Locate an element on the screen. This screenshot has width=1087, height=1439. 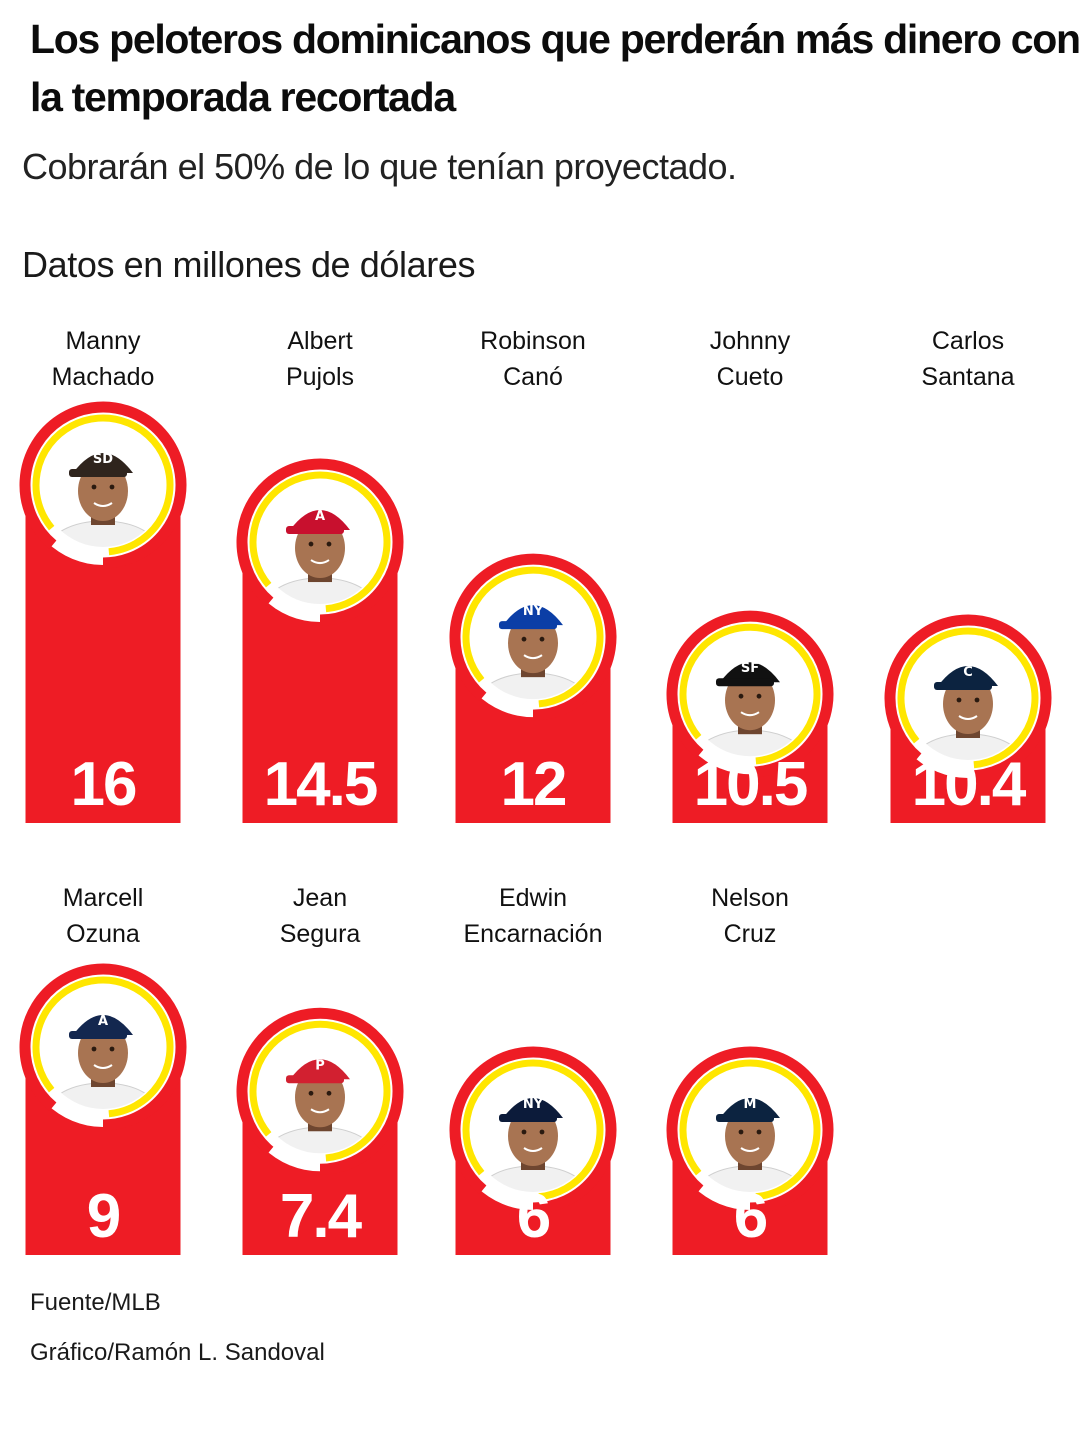
player-portrait-carlos-santana: C is located at coordinates (968, 698).